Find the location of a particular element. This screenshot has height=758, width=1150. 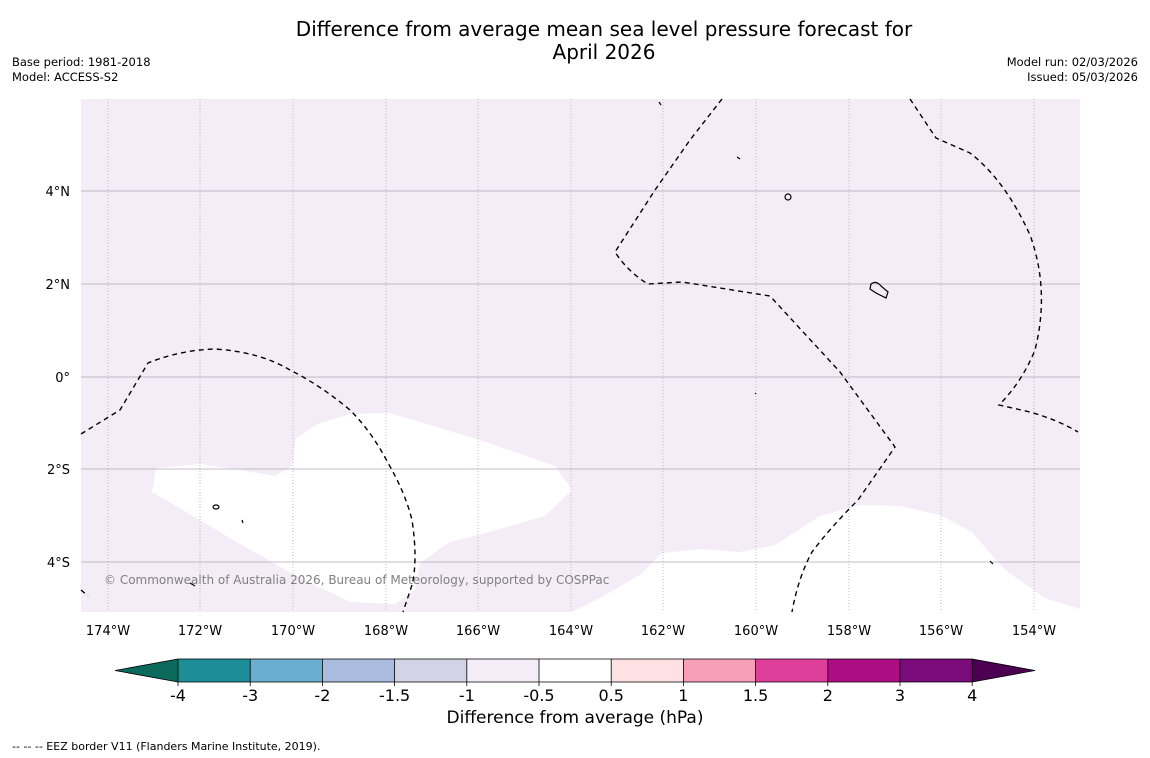

lat-label: 4°S is located at coordinates (58, 563).